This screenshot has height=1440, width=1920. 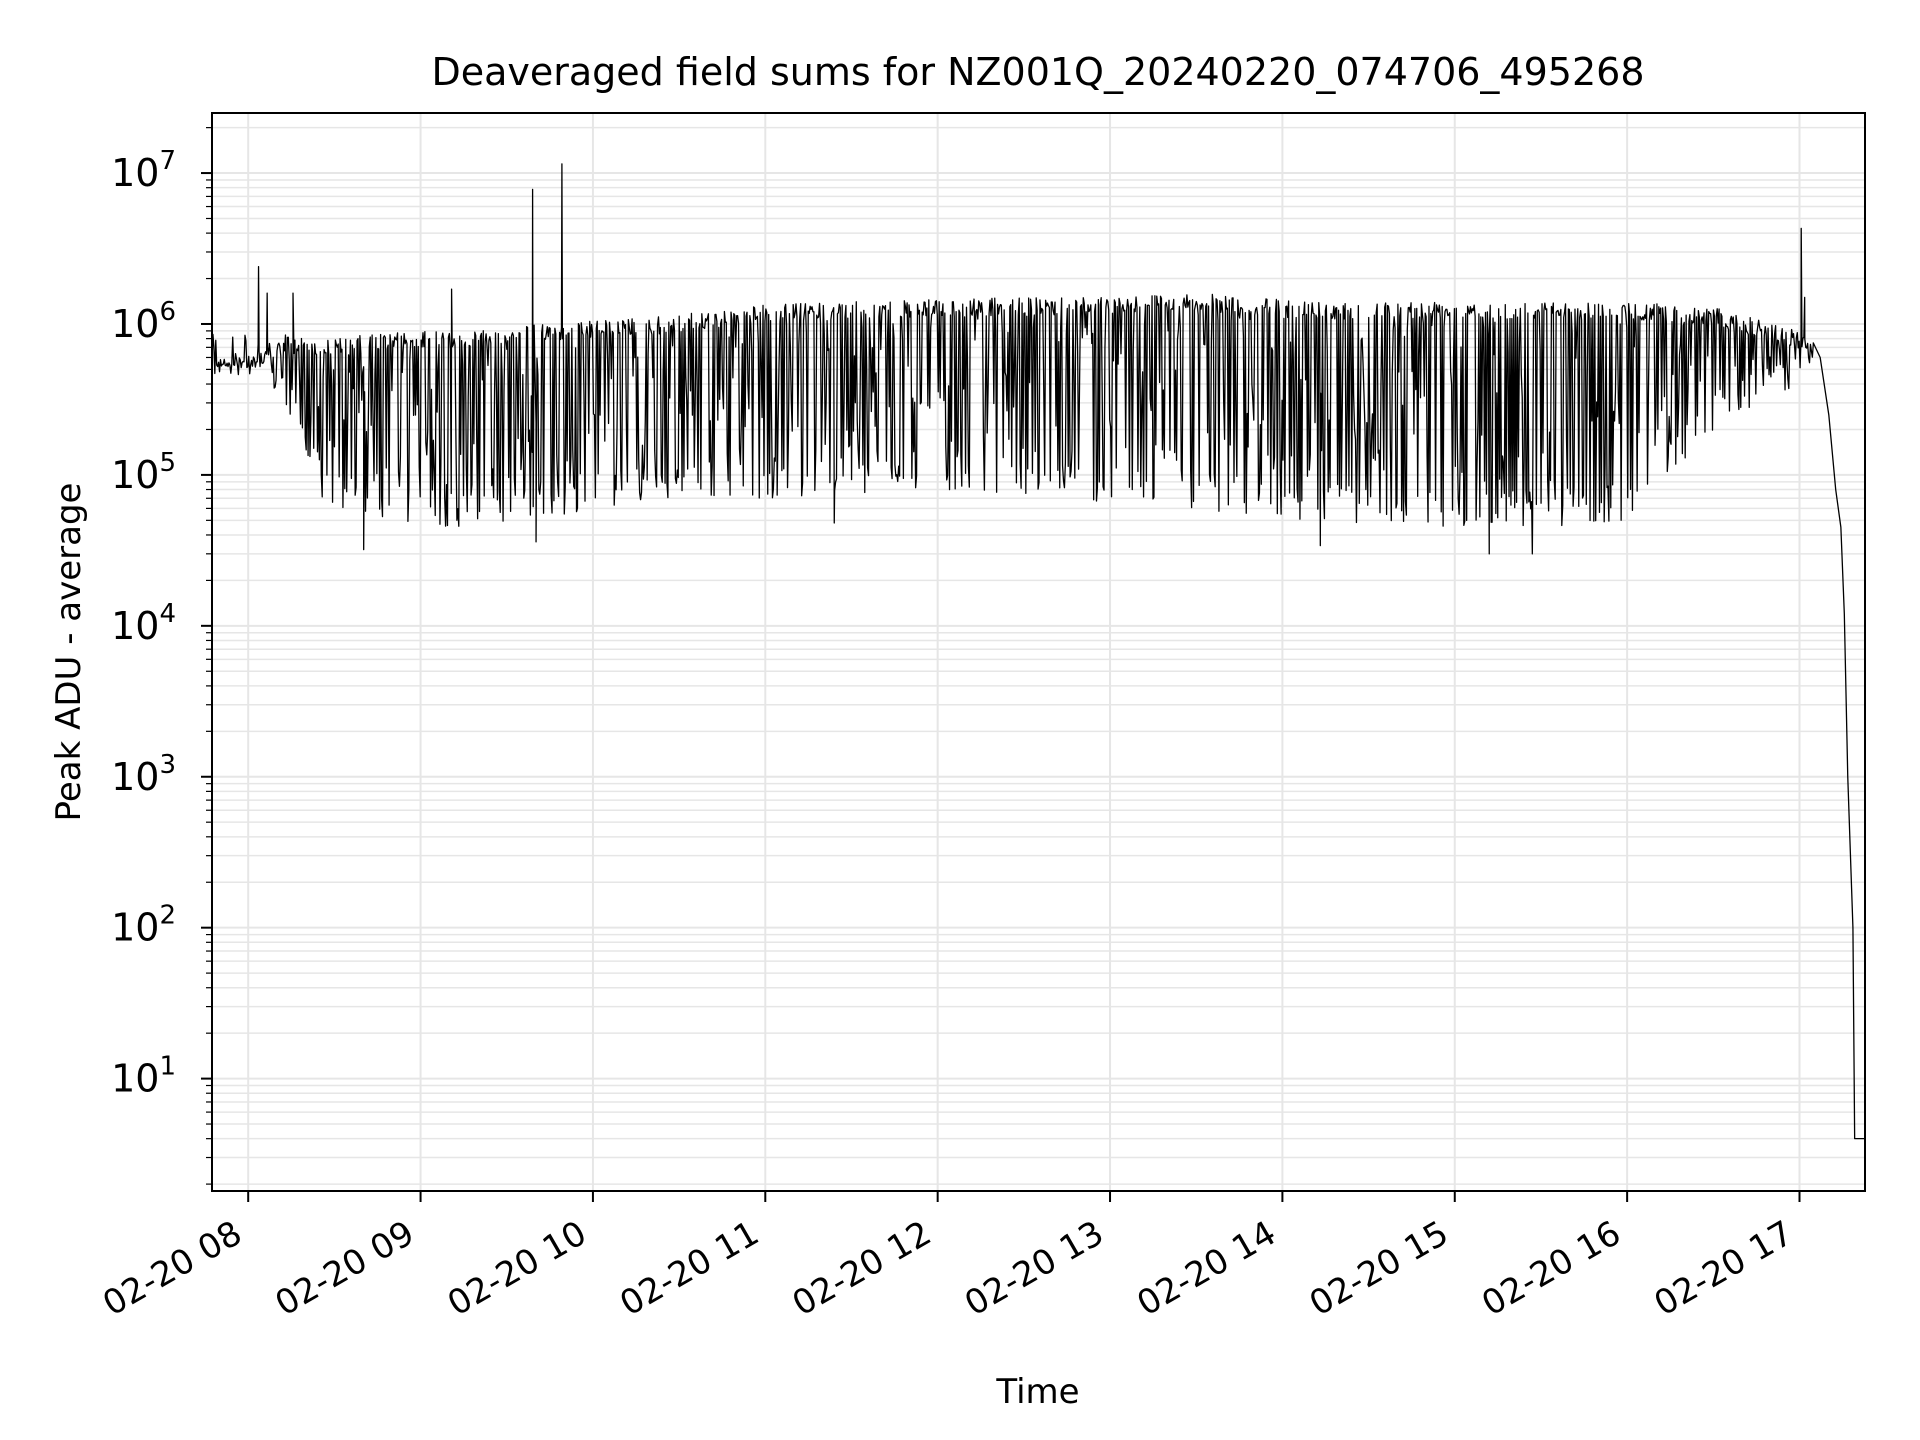 I want to click on y-tick-label: 10⁵, so click(x=143, y=472).